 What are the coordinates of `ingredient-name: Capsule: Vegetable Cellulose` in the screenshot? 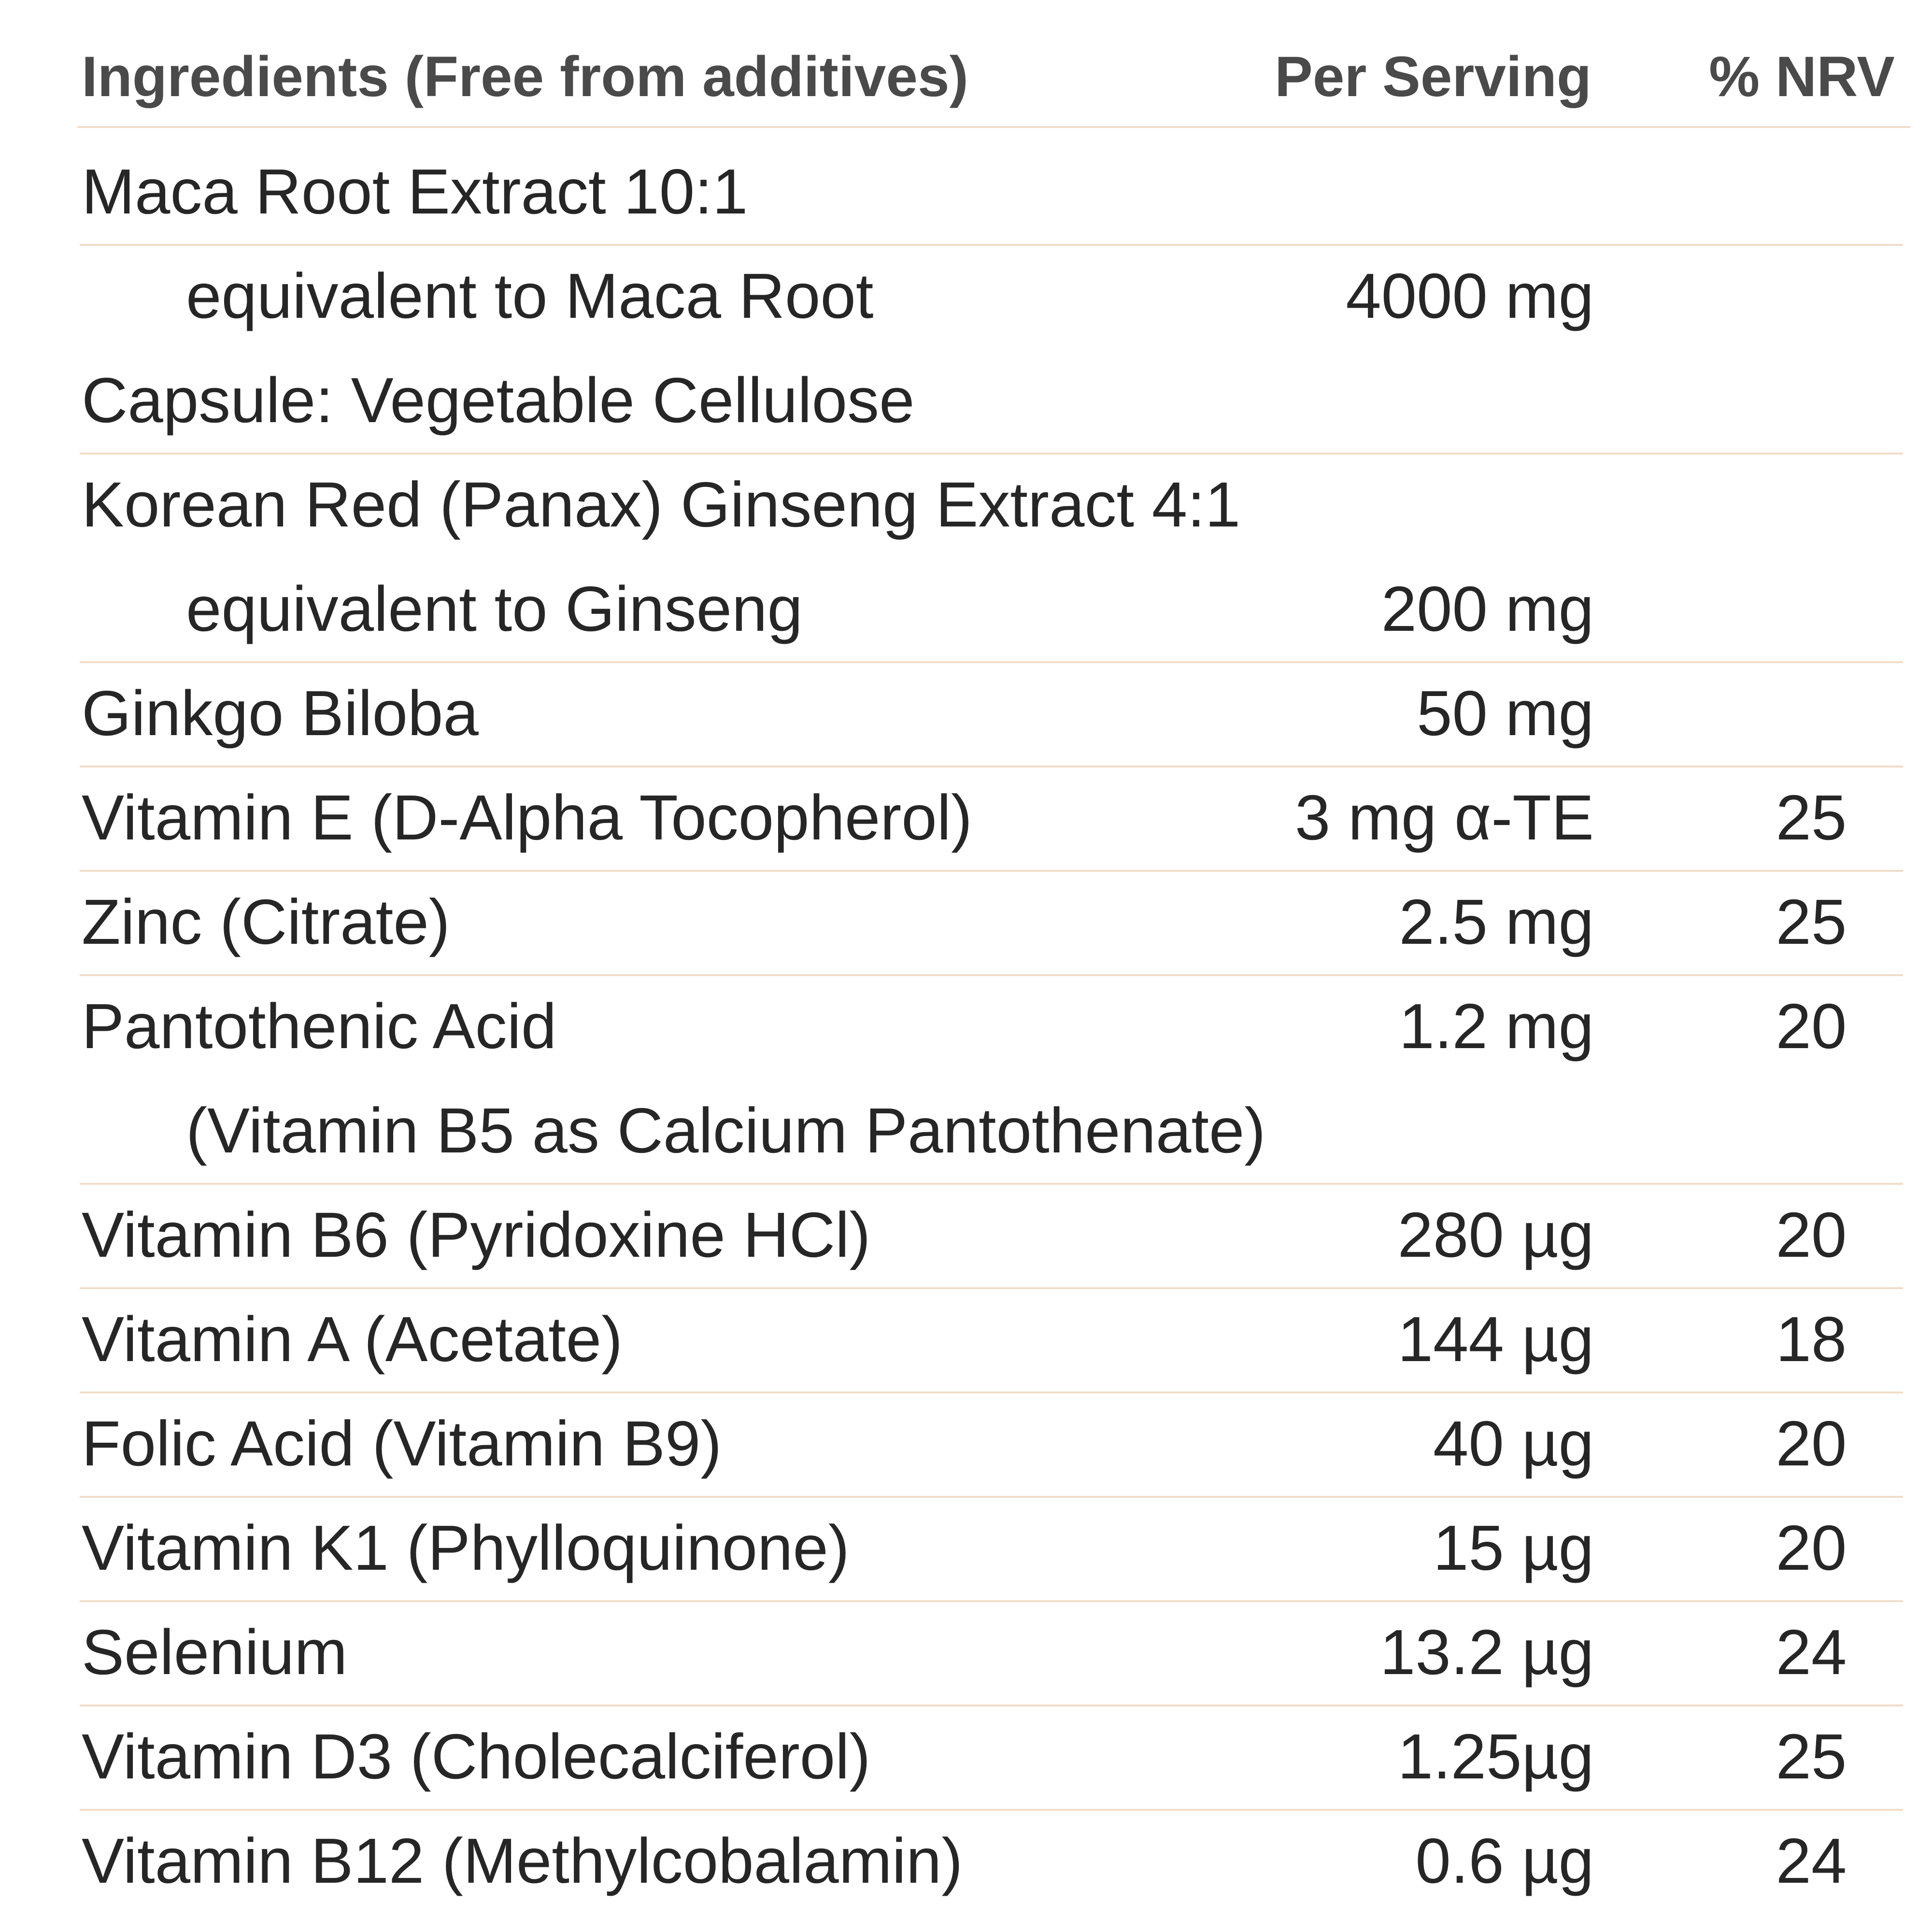 It's located at (498, 400).